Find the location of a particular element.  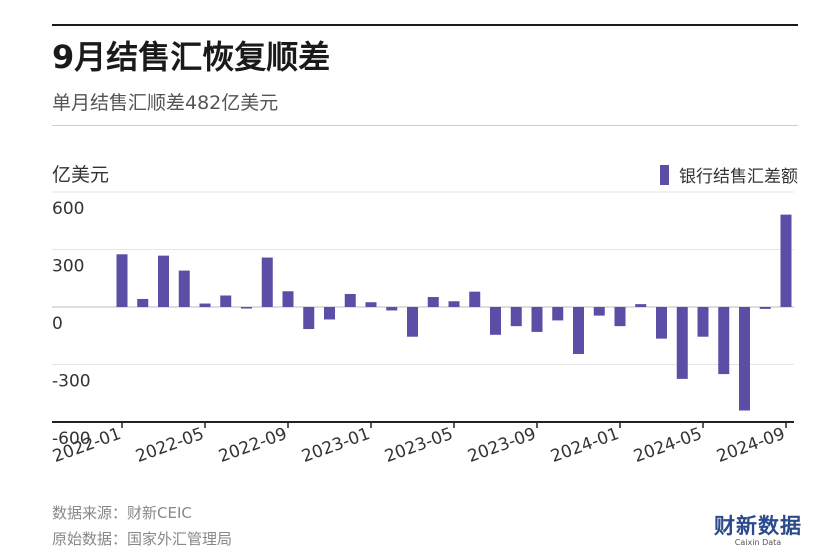

y-axis-unit: 亿美元 is located at coordinates (81, 175).